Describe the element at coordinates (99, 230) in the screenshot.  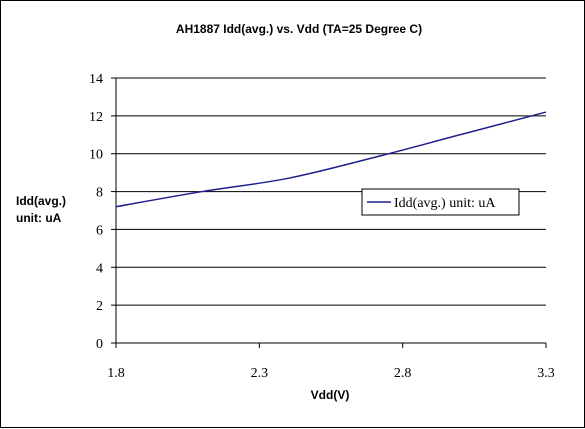
I see `y-tick-label: 6` at that location.